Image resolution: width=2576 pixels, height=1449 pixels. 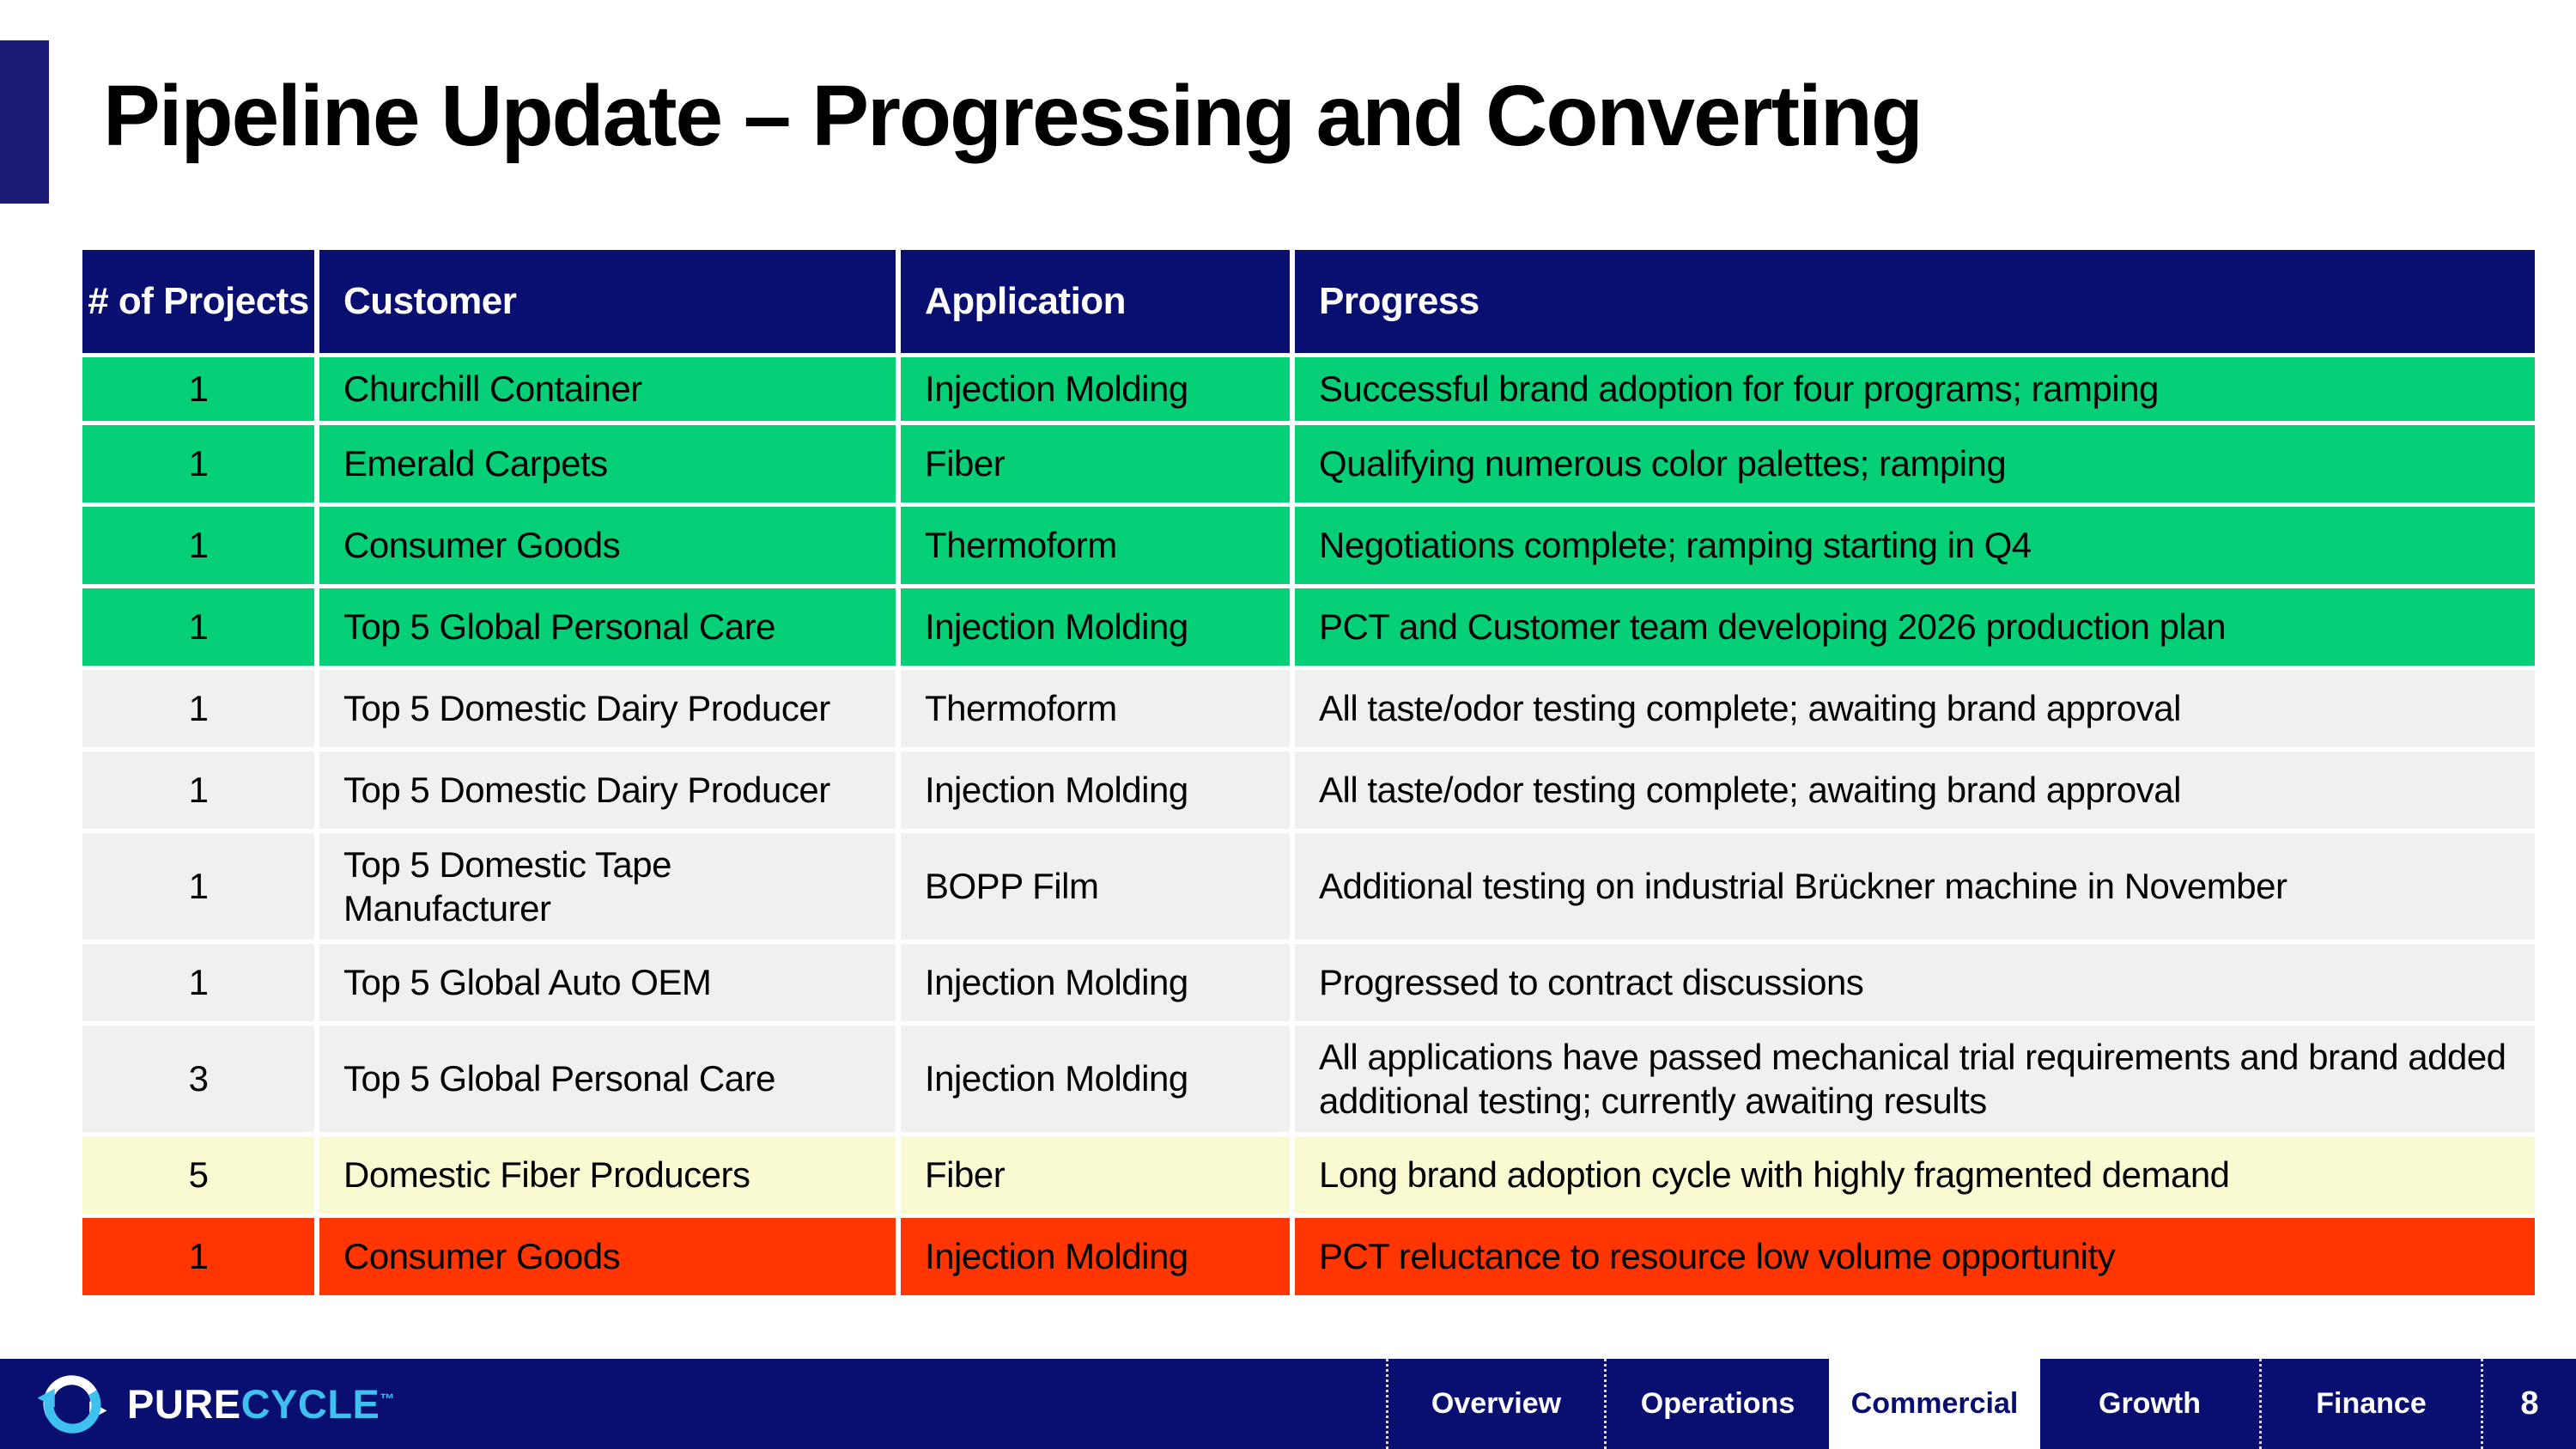 I want to click on customer-cell: Emerald Carpets, so click(x=607, y=463).